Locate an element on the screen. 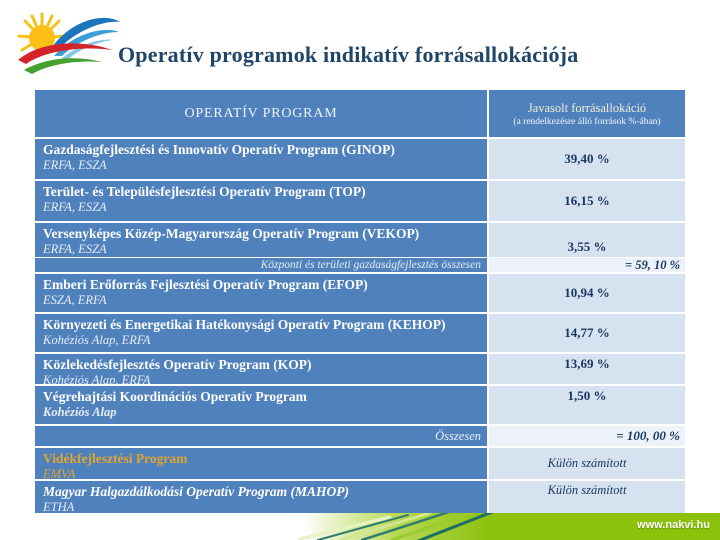 The image size is (720, 540). column-header-program: OPERATÍV PROGRAM is located at coordinates (261, 113).